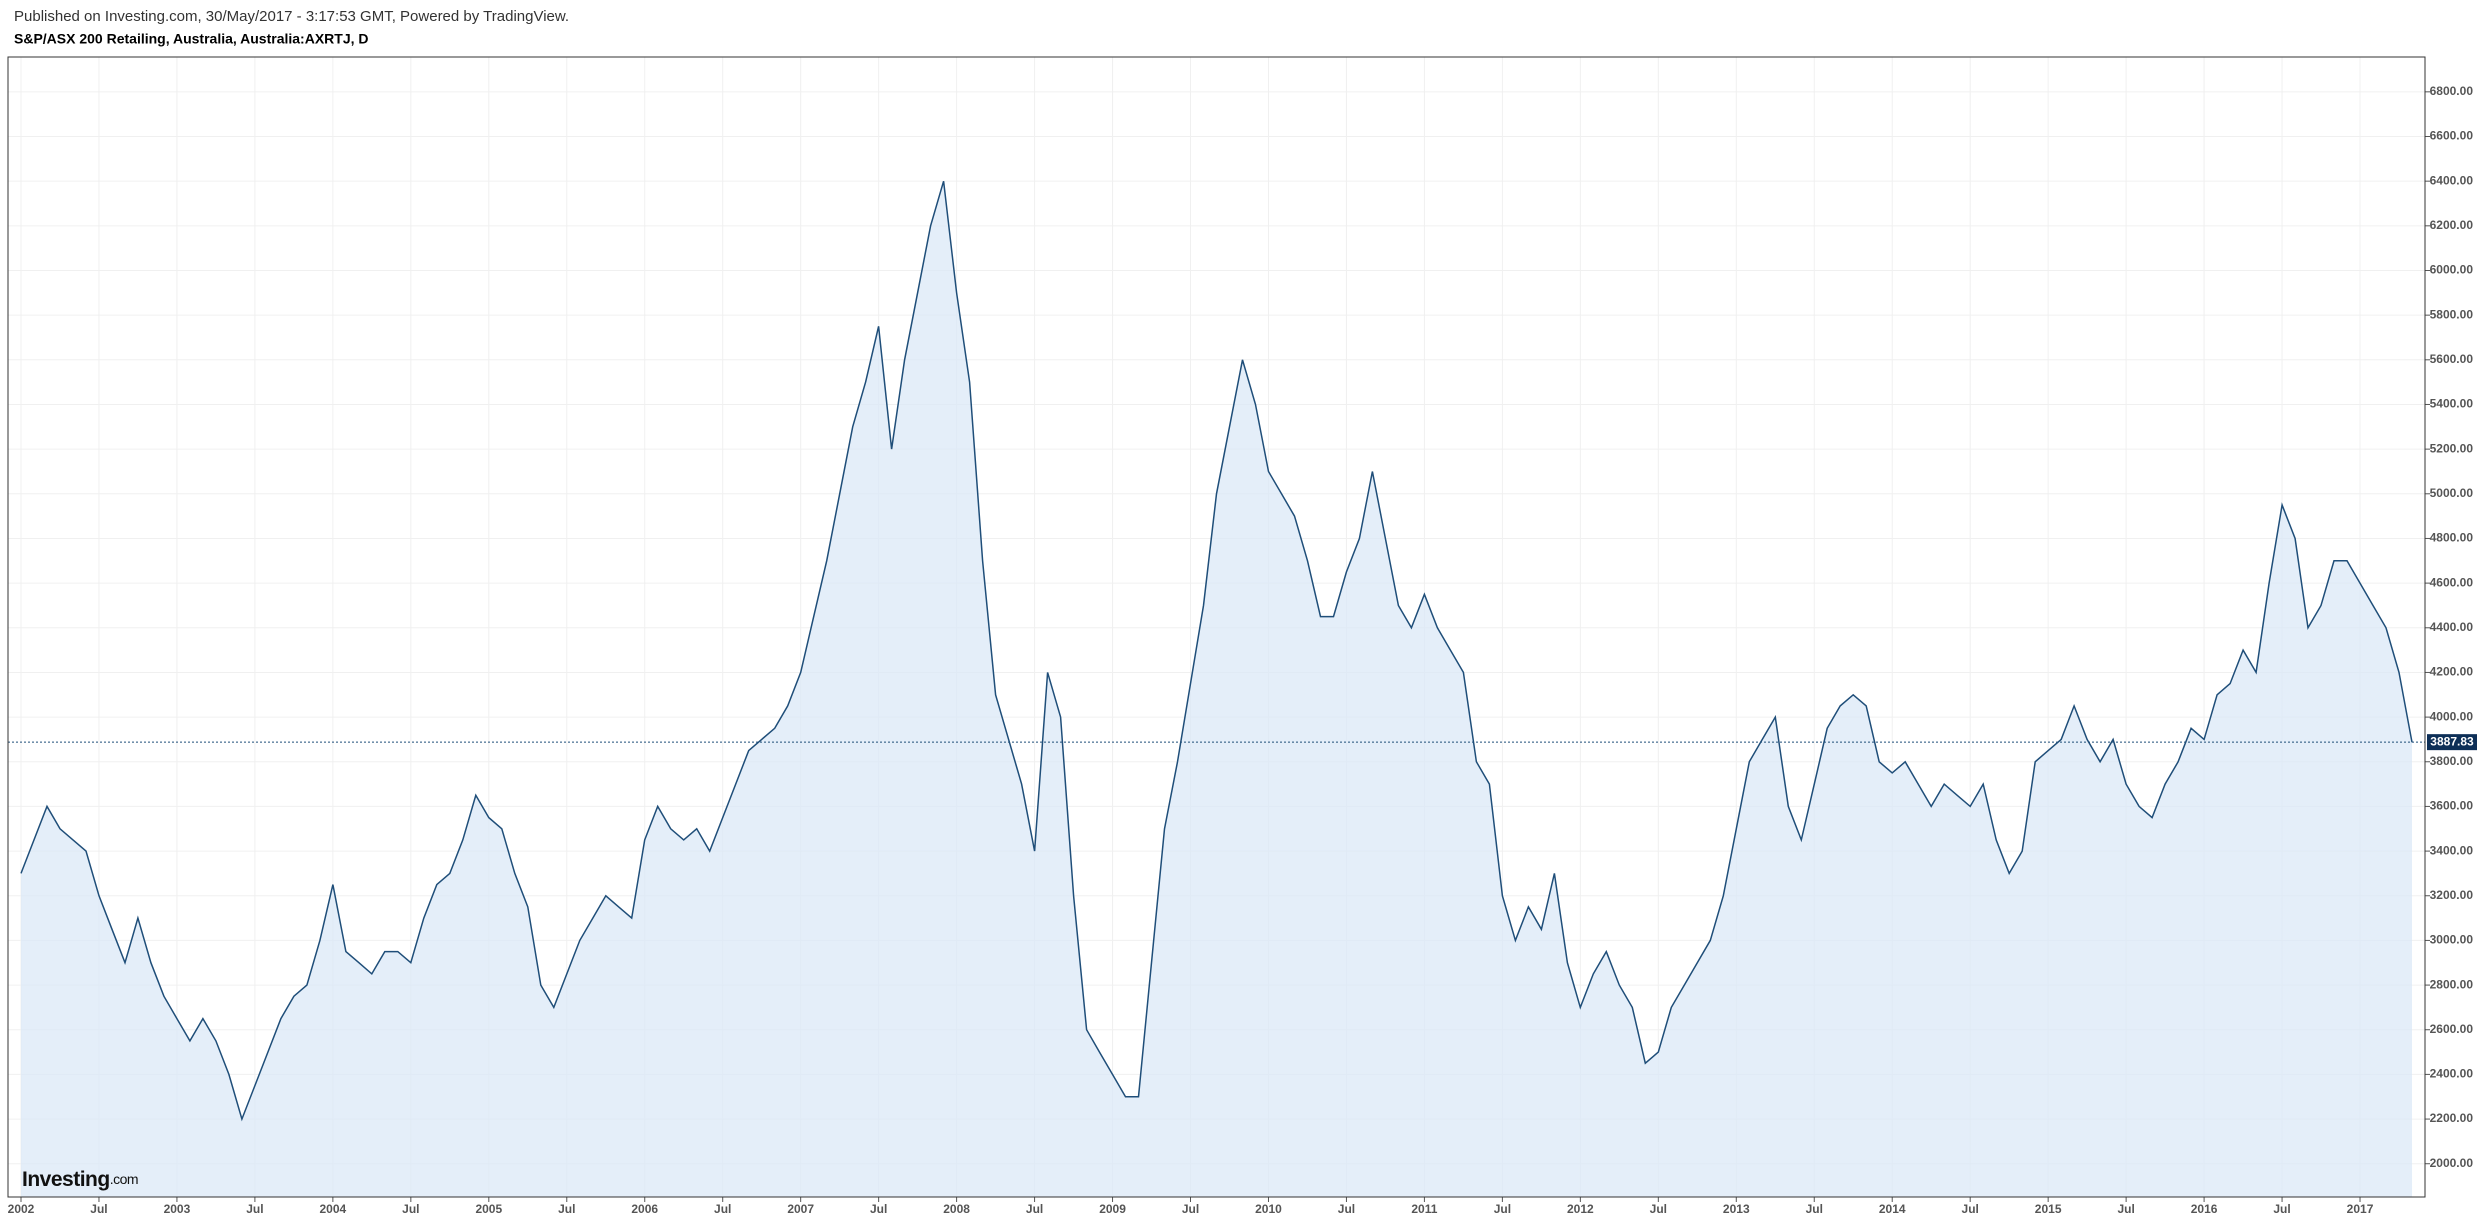 The width and height of the screenshot is (2485, 1221). I want to click on y-tick-label: 6200.00, so click(2452, 225).